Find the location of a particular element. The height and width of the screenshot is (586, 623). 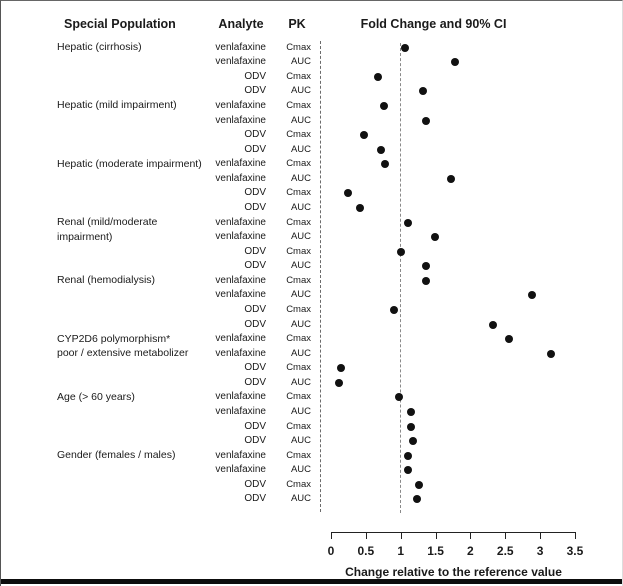

x-axis-line is located at coordinates (453, 532).